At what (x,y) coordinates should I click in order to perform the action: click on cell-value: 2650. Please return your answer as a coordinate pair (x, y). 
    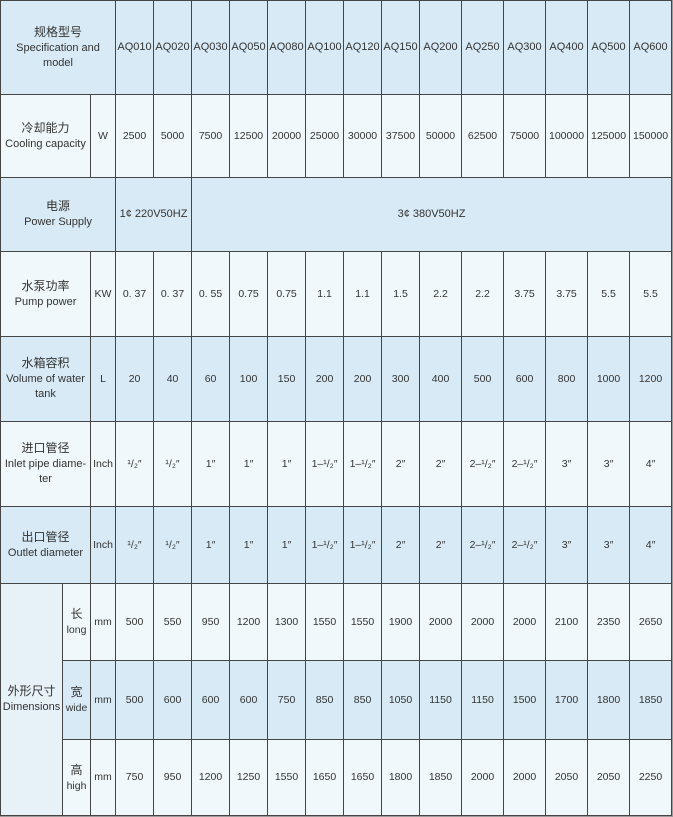
    Looking at the image, I should click on (651, 622).